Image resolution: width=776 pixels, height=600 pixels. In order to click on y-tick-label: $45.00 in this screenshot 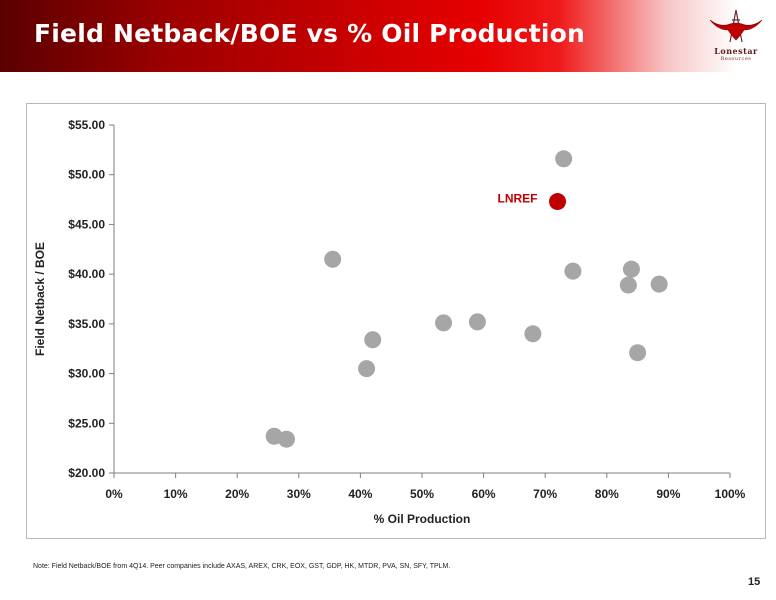, I will do `click(86, 224)`.